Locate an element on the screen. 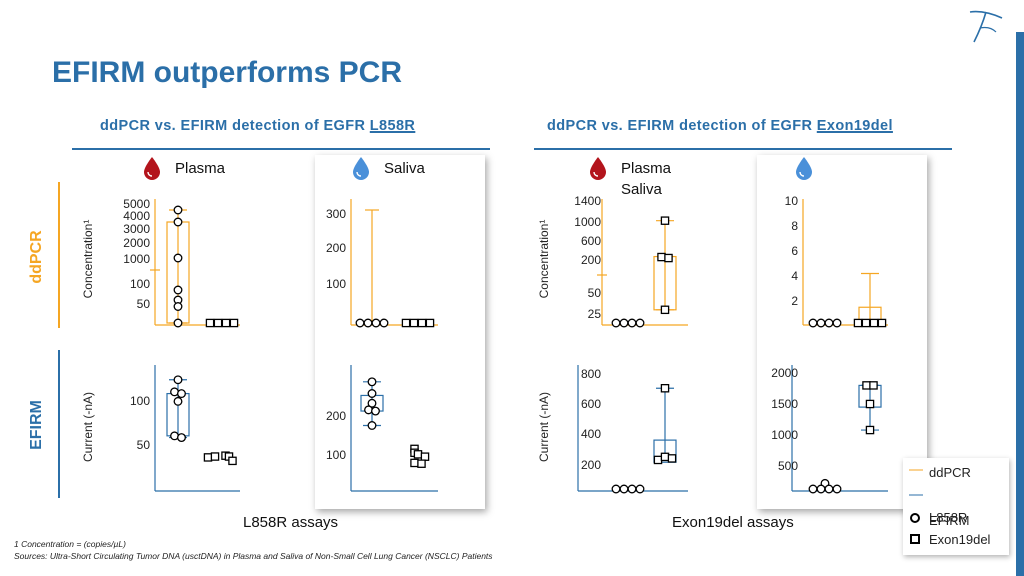 This screenshot has width=1024, height=576. exon19-plasma-efirm-tick-label: 800 is located at coordinates (591, 374).